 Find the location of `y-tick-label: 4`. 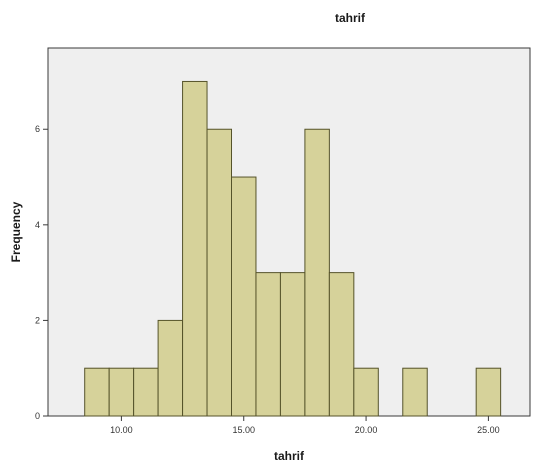

y-tick-label: 4 is located at coordinates (37, 225).